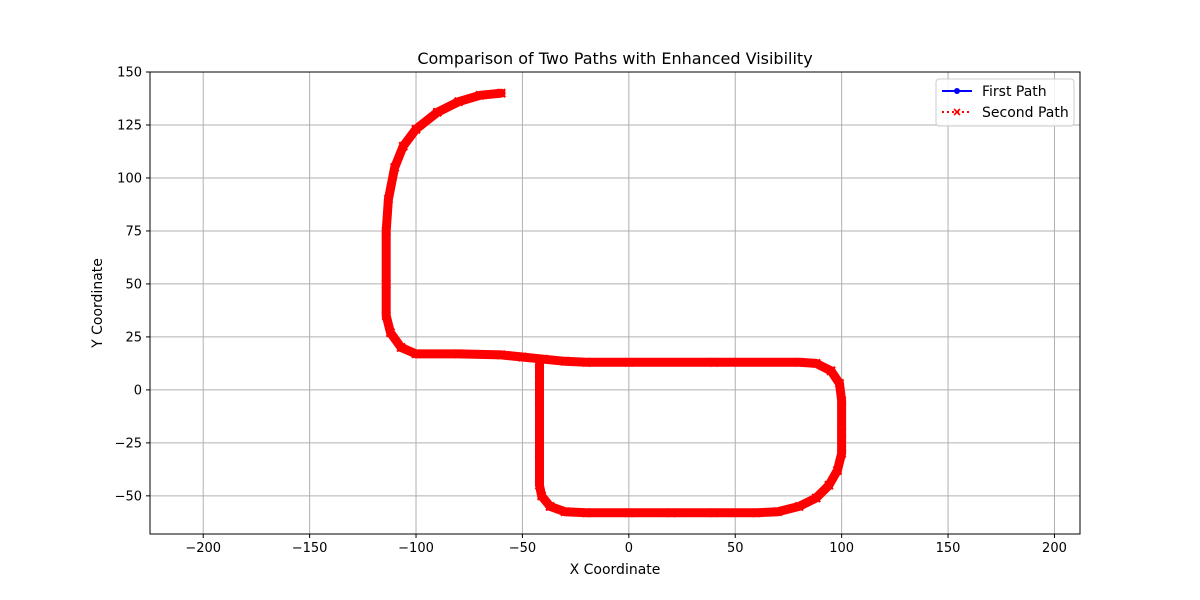 This screenshot has width=1200, height=600. Describe the element at coordinates (203, 548) in the screenshot. I see `x-tick-label: −200` at that location.